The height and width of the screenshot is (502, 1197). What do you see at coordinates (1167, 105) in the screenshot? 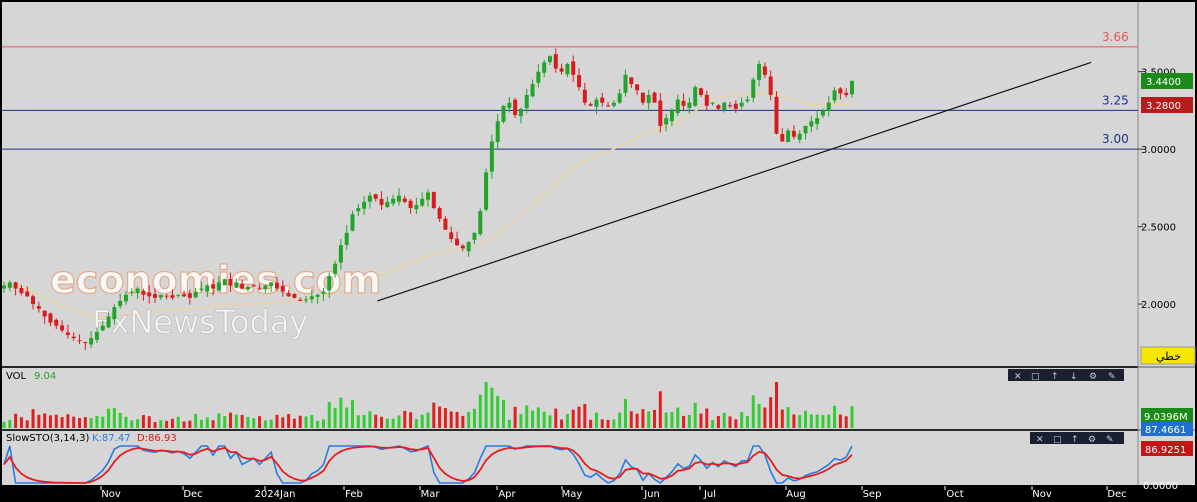
I see `second-price-badge` at bounding box center [1167, 105].